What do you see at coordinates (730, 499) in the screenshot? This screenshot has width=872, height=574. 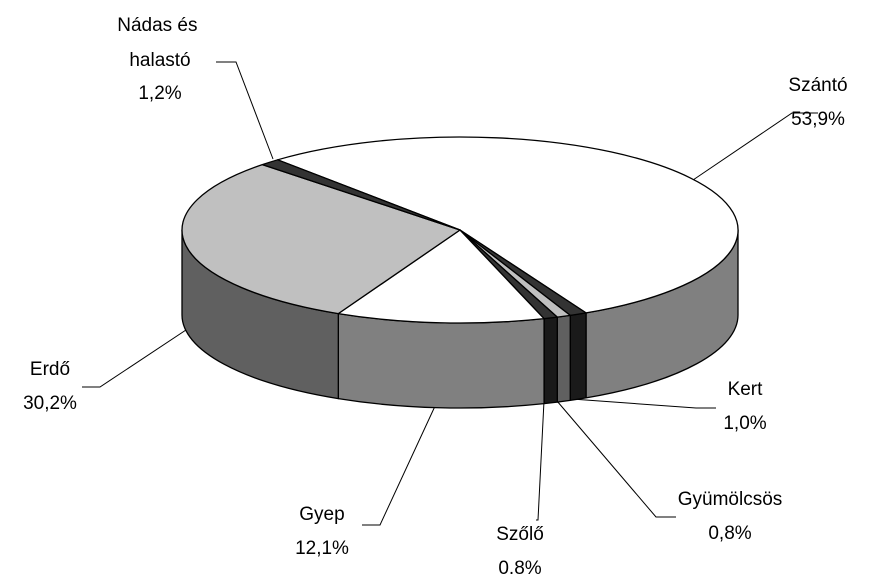 I see `data-label-name: Gyümölcsös` at bounding box center [730, 499].